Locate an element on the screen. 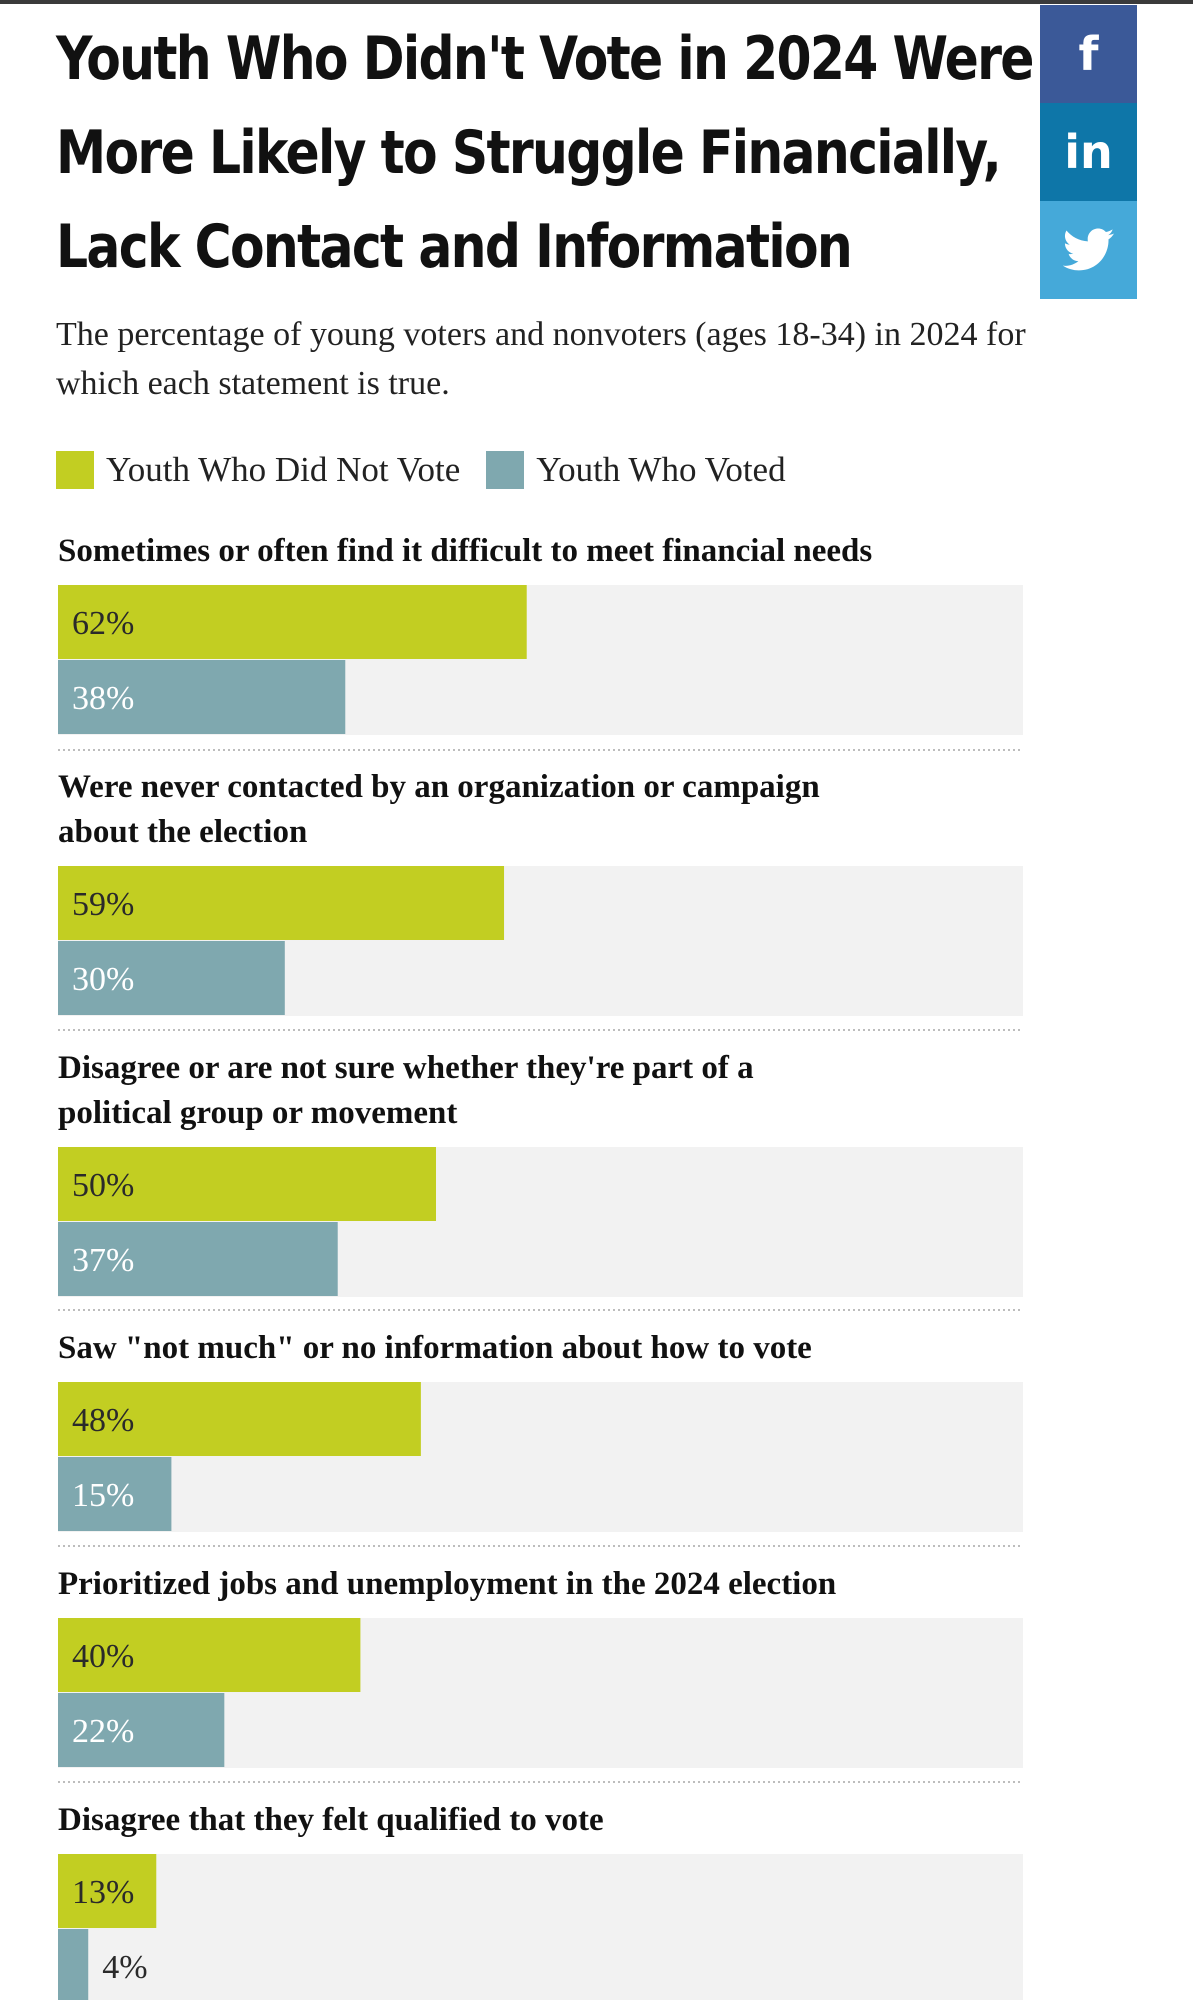 This screenshot has height=2000, width=1193. facebook-icon: f is located at coordinates (1088, 54).